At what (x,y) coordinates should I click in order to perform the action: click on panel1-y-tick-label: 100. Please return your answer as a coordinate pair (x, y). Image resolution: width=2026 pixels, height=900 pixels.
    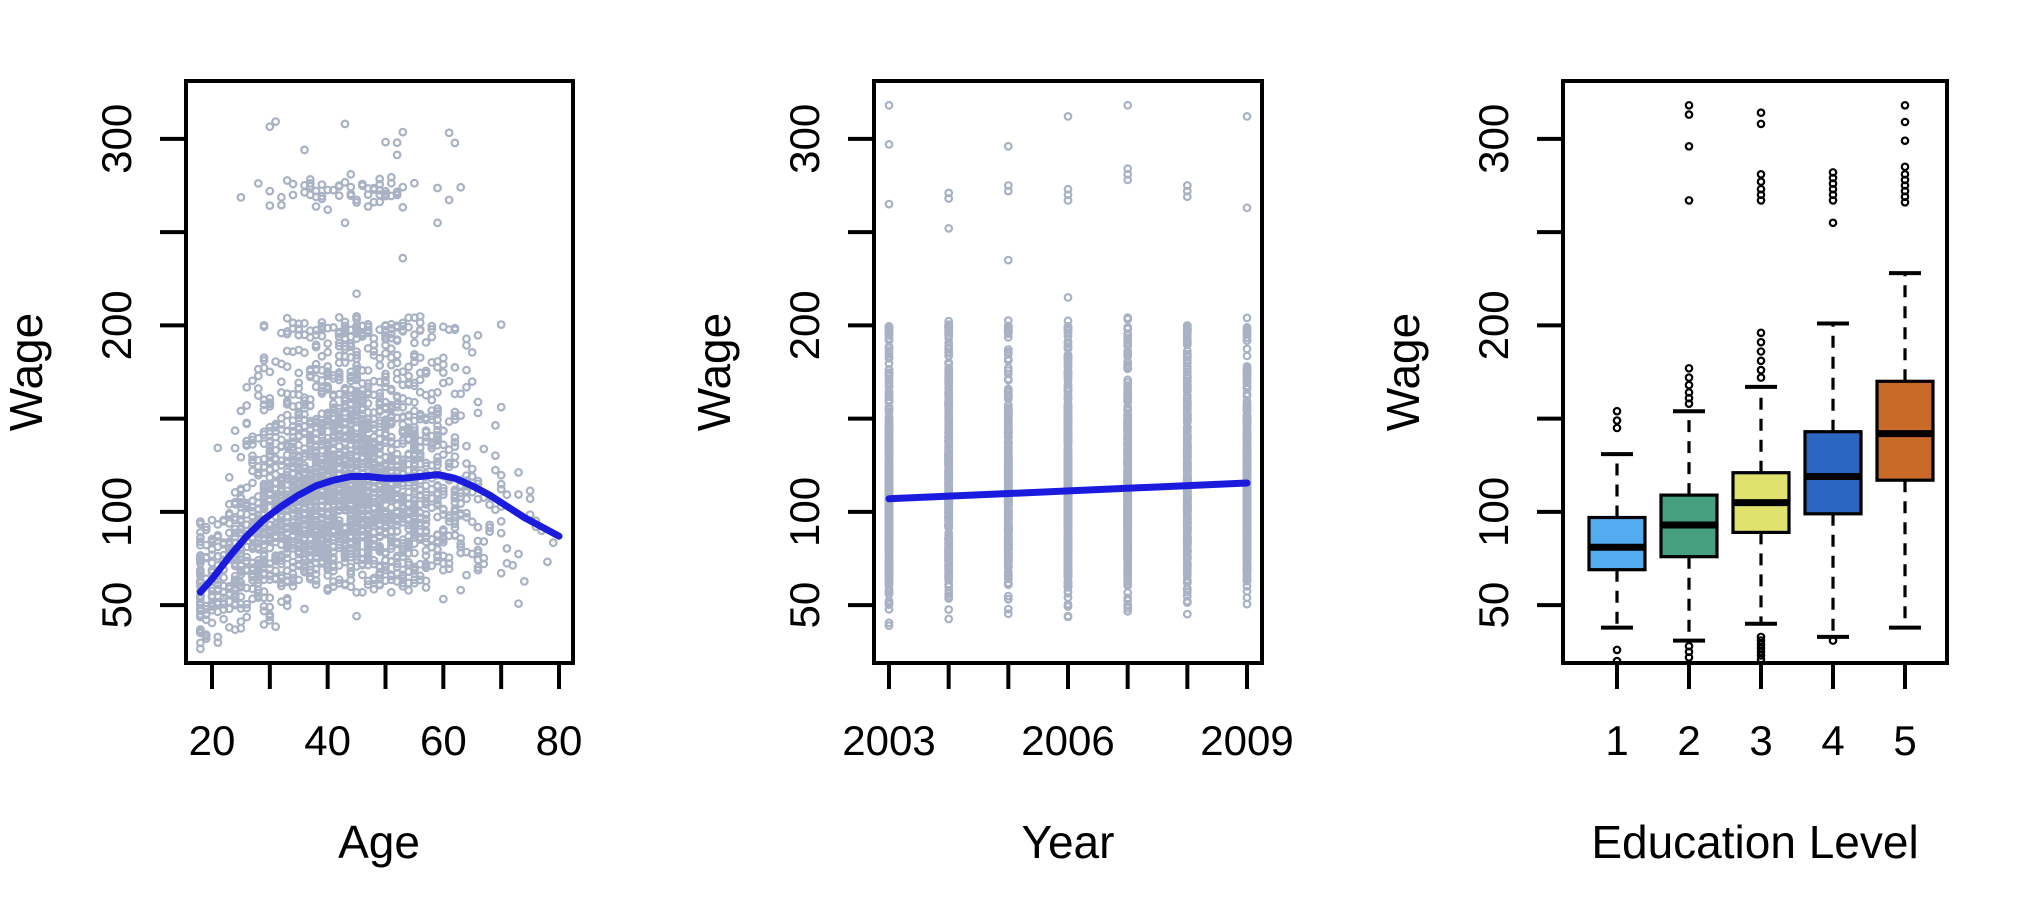
    Looking at the image, I should click on (116, 512).